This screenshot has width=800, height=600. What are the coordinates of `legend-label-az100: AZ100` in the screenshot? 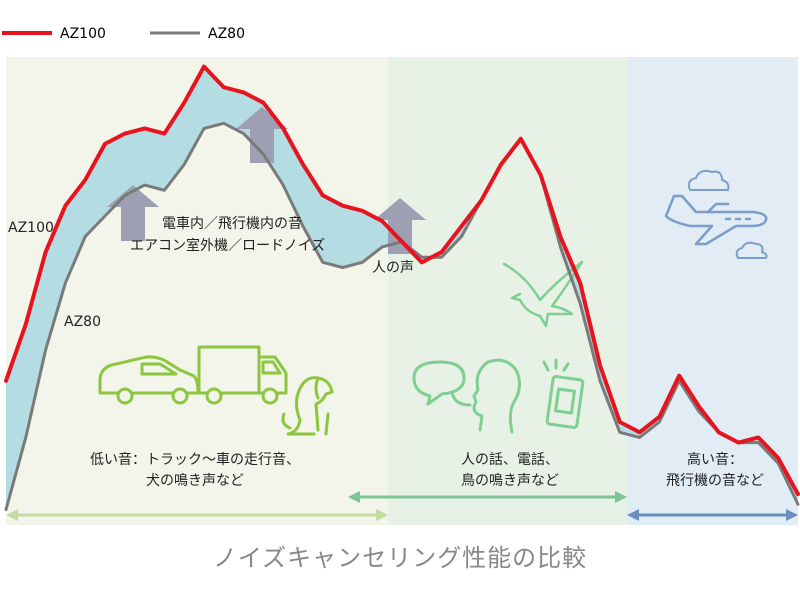 It's located at (83, 34).